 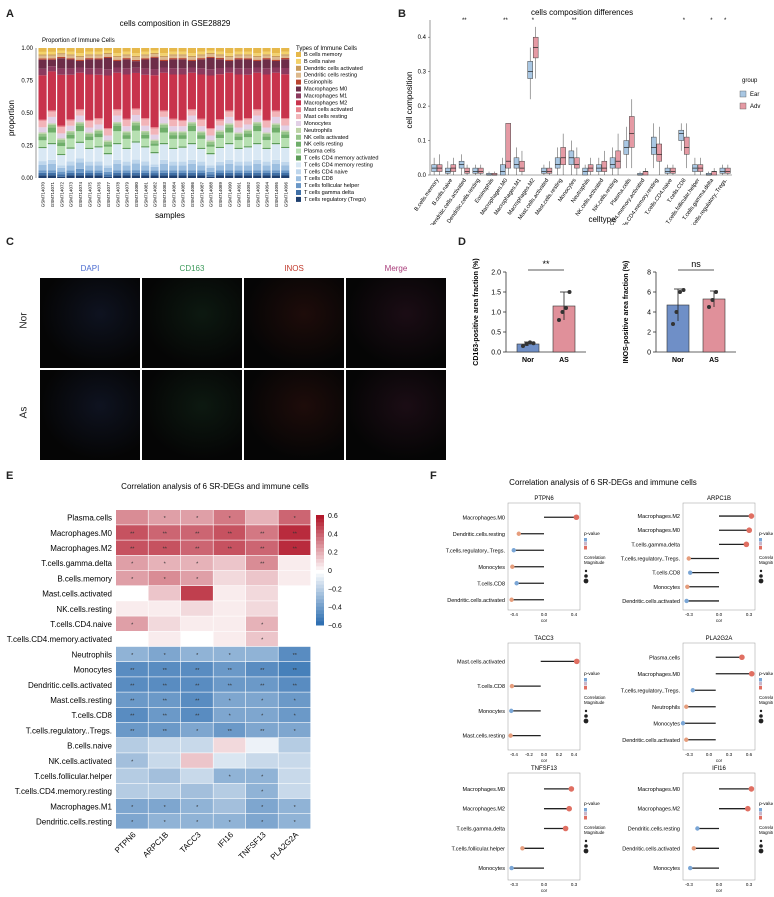 I want to click on legend-label: T cells CD4 naive, so click(x=326, y=172).